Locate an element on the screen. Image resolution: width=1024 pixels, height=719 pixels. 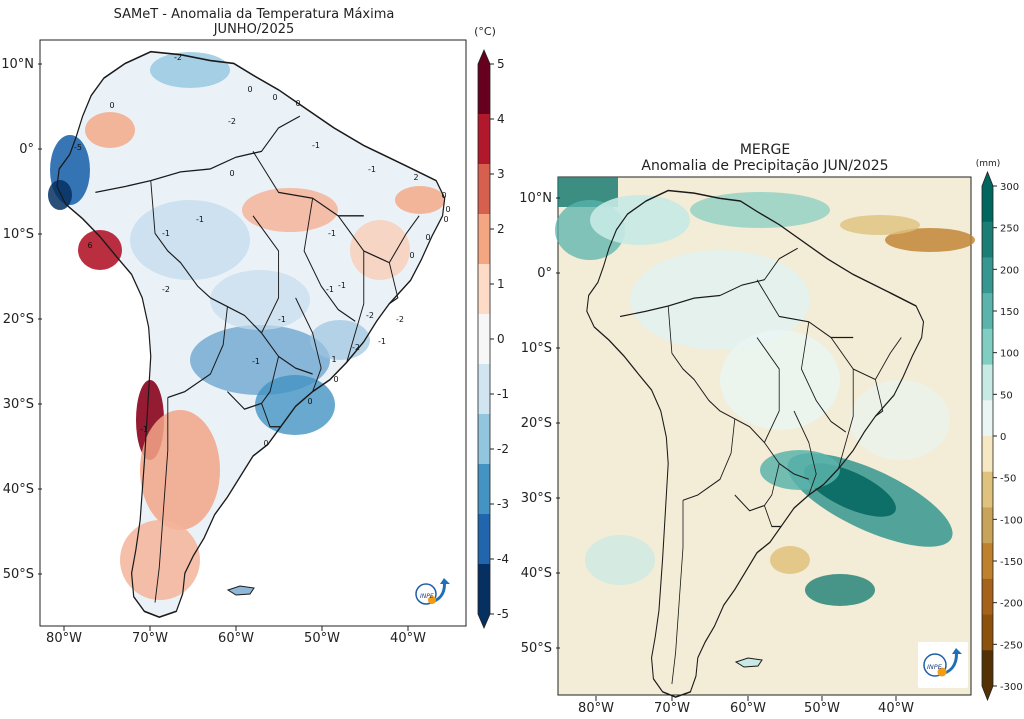
colorbar-tick-label: 2 is located at coordinates (501, 229).